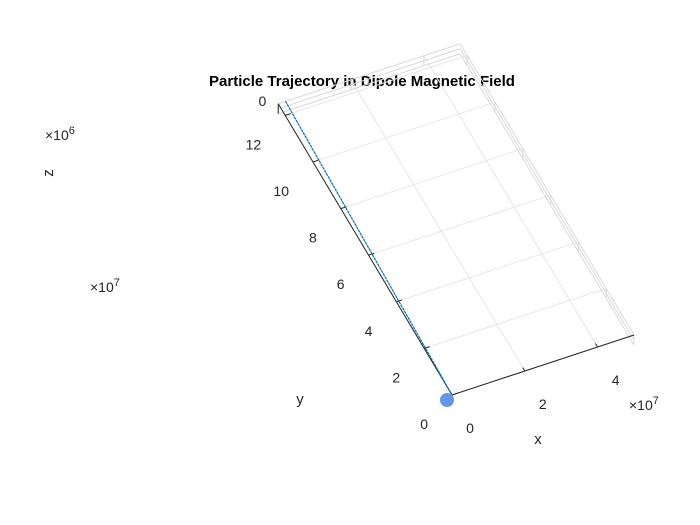  Describe the element at coordinates (641, 405) in the screenshot. I see `x-exponent-base: ×10` at that location.